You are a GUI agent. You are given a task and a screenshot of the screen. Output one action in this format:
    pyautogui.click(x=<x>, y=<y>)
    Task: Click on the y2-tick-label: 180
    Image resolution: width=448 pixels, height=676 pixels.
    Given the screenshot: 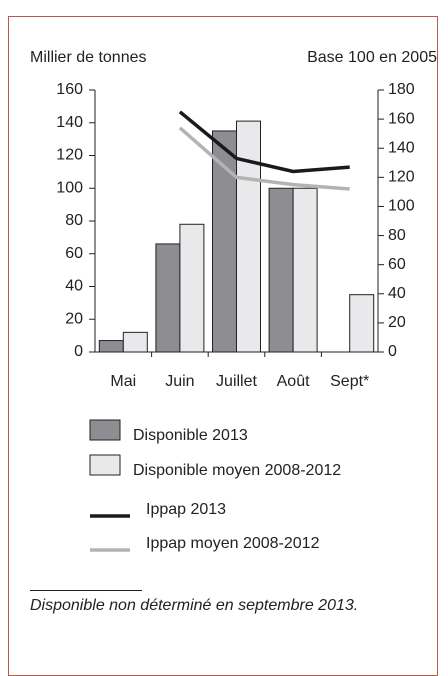 What is the action you would take?
    pyautogui.click(x=401, y=89)
    